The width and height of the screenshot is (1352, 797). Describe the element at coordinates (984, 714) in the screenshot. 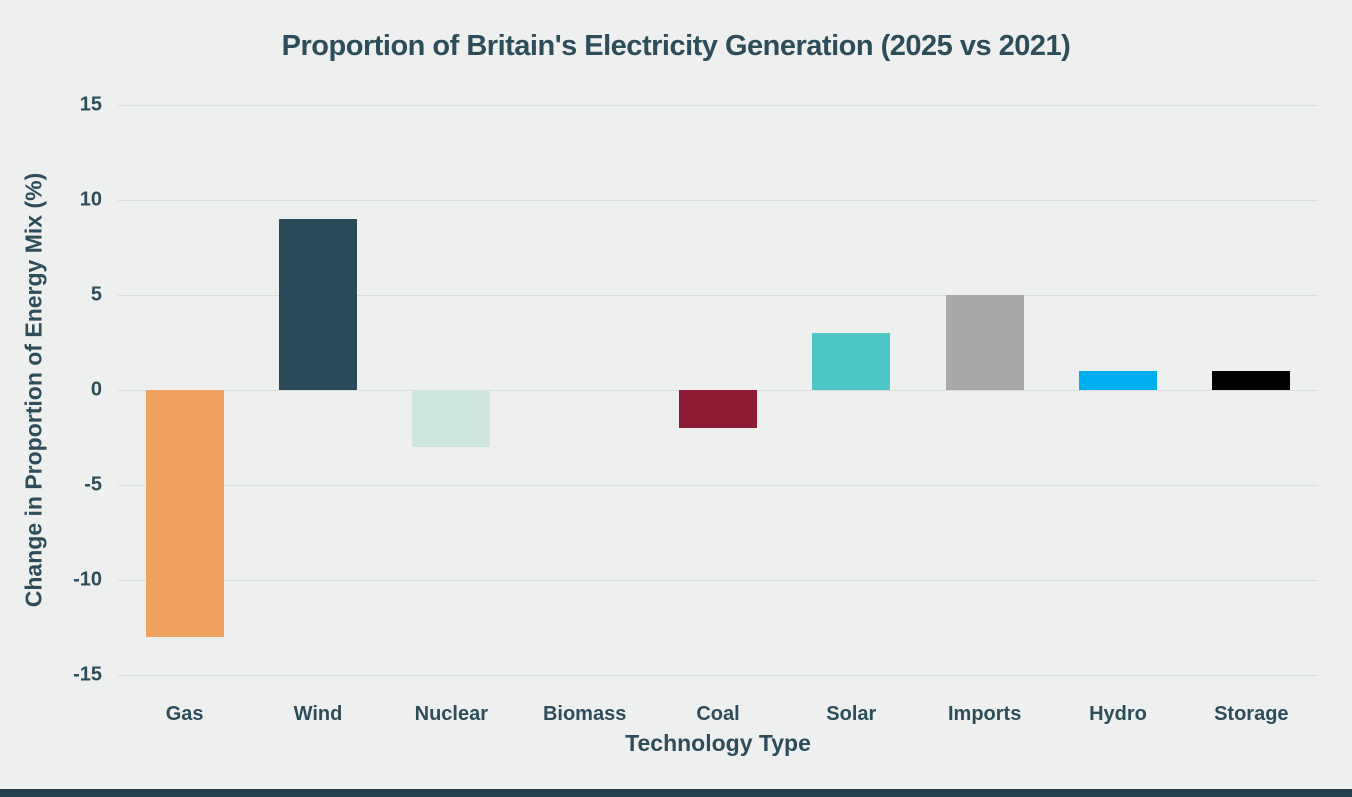

I see `x-tick-label: Imports` at that location.